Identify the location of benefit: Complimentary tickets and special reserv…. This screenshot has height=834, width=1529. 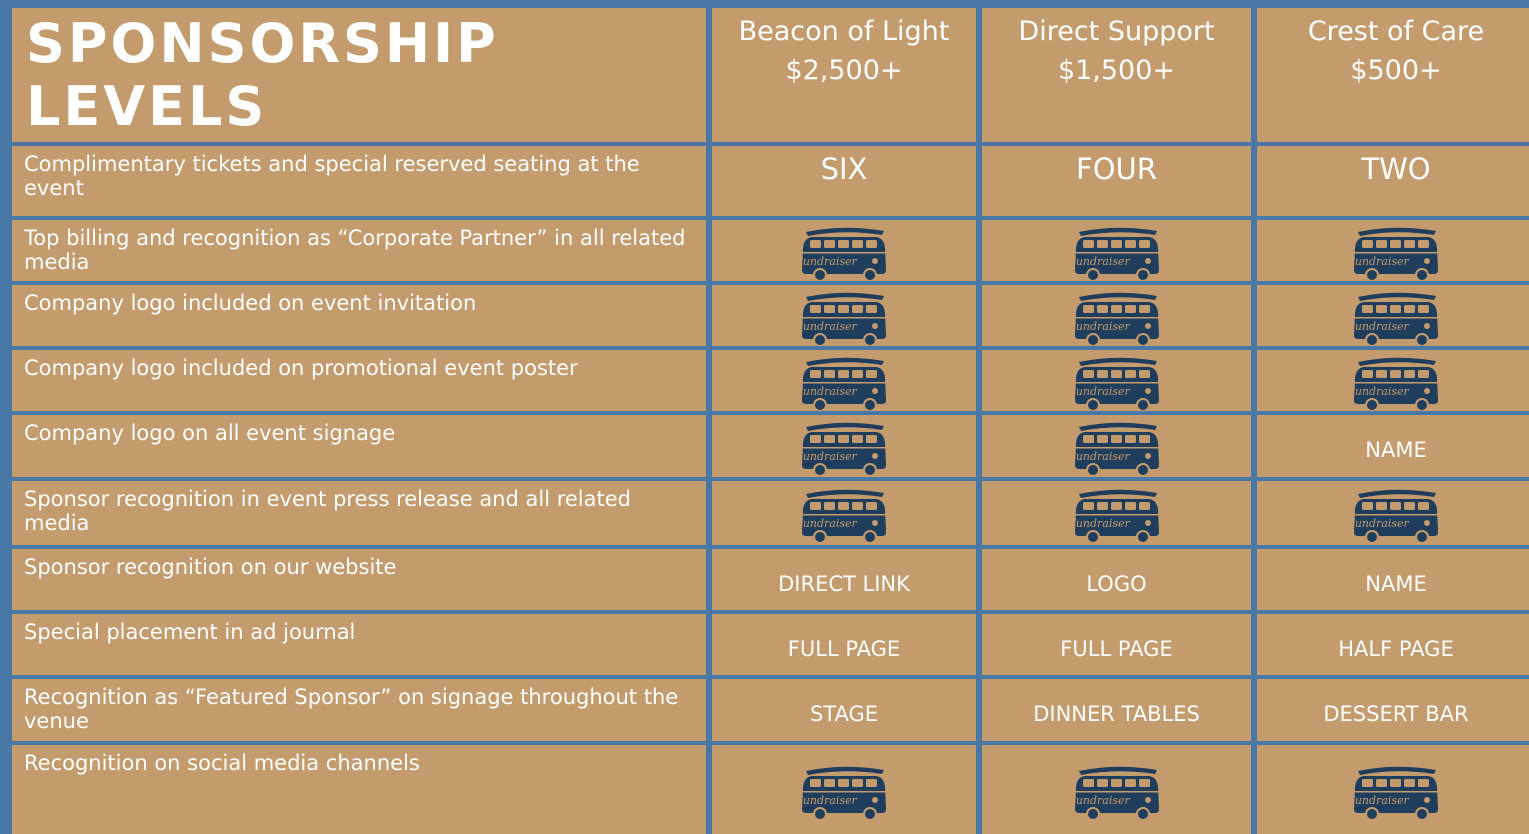
(359, 181).